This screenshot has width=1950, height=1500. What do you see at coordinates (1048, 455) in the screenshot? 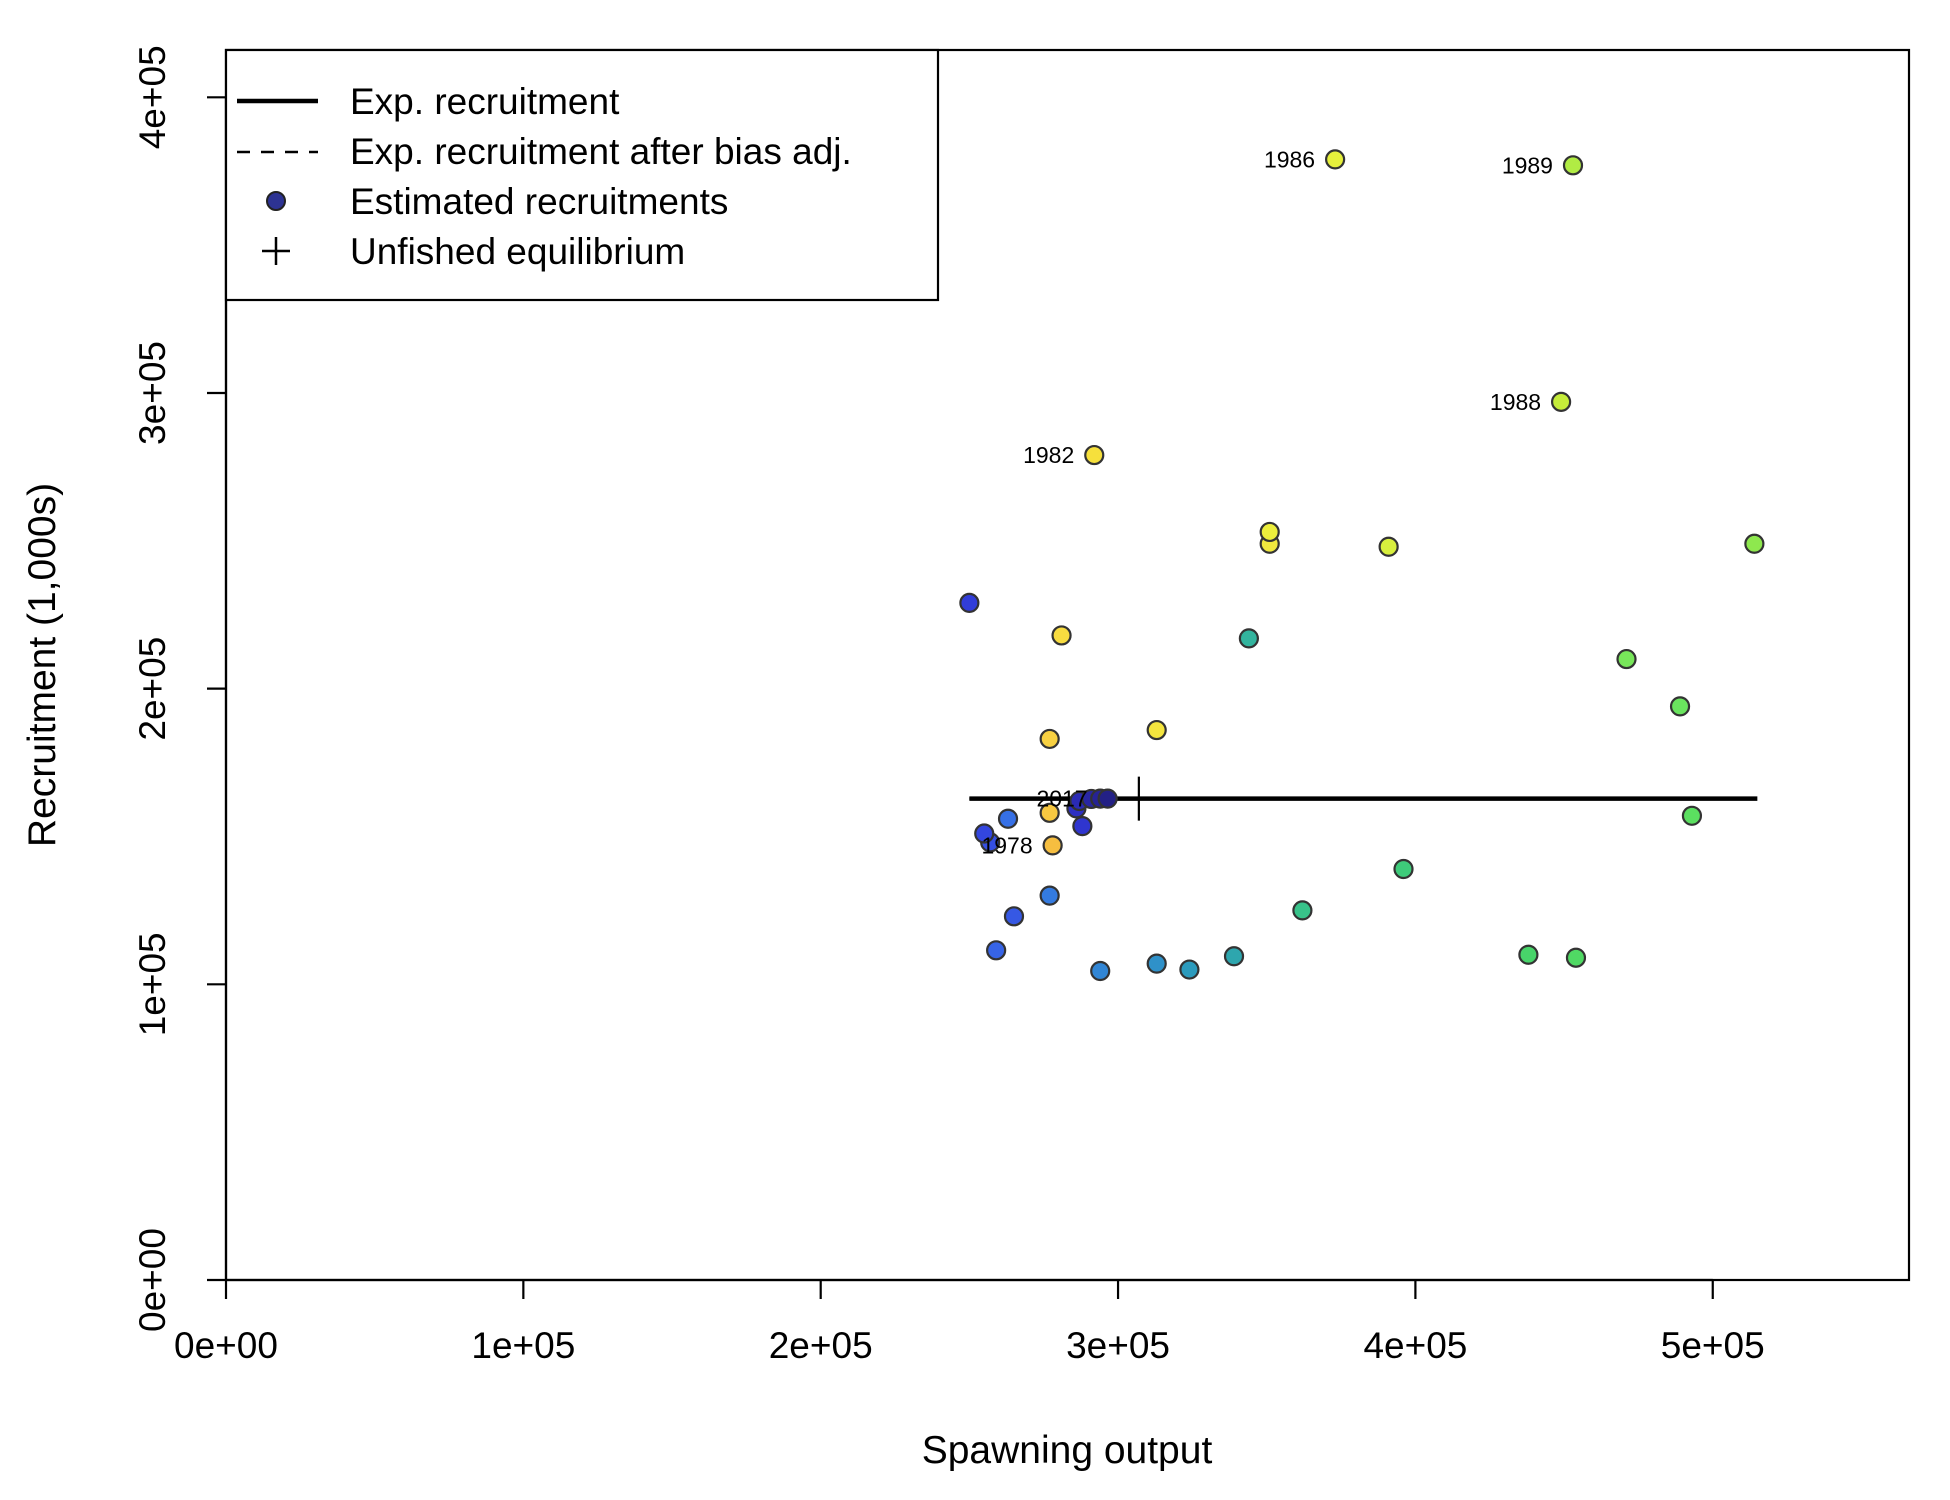
I see `point-year-label: 1982` at bounding box center [1048, 455].